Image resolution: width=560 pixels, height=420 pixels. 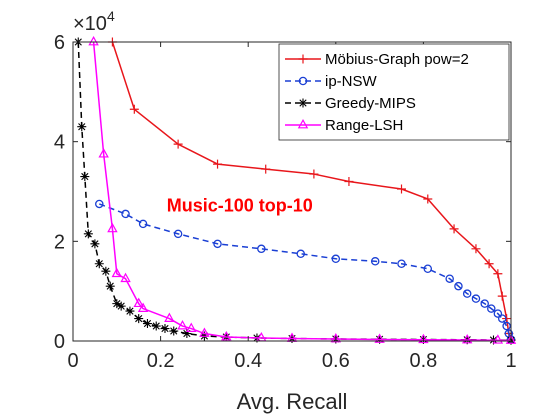 I want to click on y-multiplier-exponent: 4, so click(x=111, y=16).